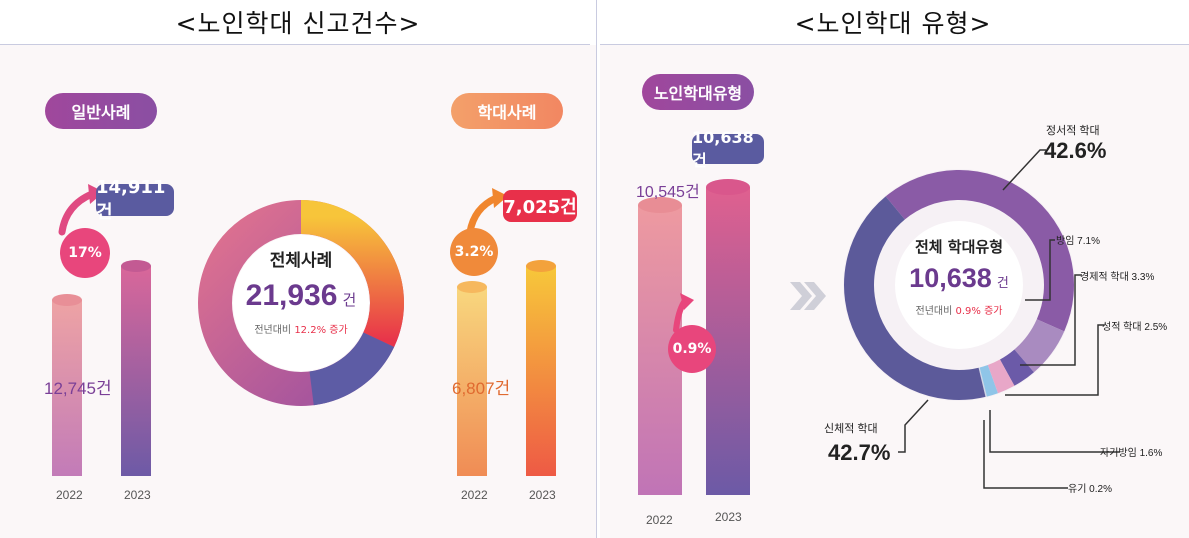 The image size is (1189, 538). What do you see at coordinates (301, 261) in the screenshot?
I see `total-title: 전체사례` at bounding box center [301, 261].